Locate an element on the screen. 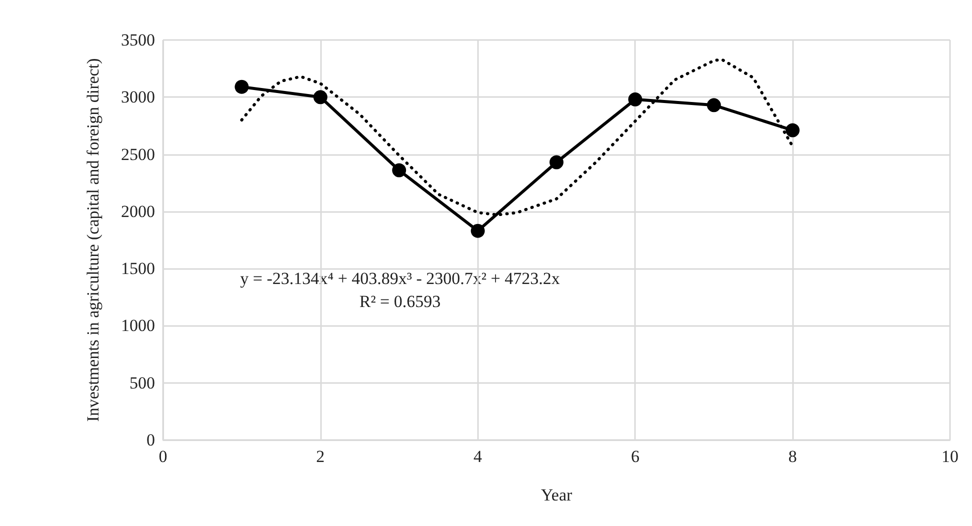 The image size is (972, 526). x-tick-label: 2 is located at coordinates (320, 456).